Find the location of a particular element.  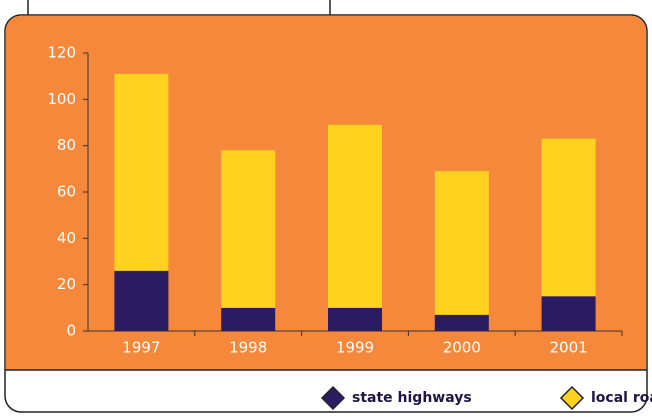

legend-label: local roads is located at coordinates (621, 398).